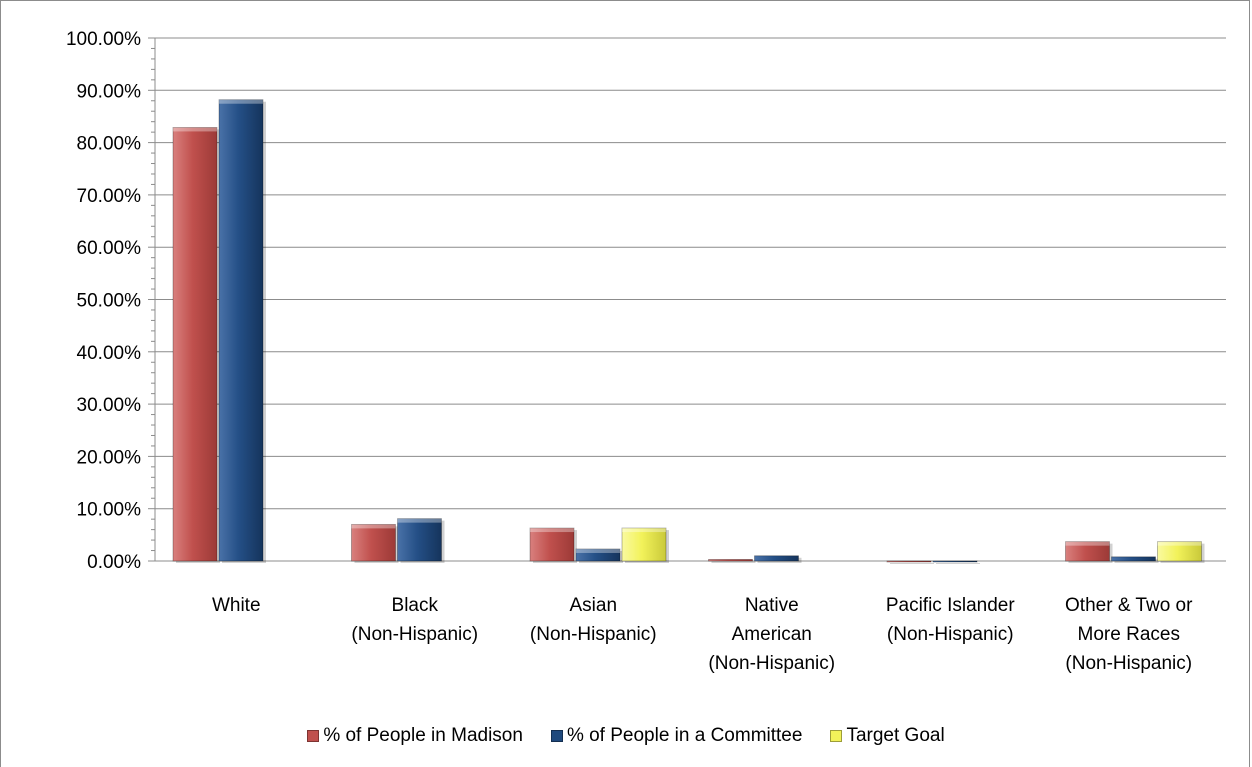 The height and width of the screenshot is (767, 1252). I want to click on legend-item: Target Goal, so click(887, 736).